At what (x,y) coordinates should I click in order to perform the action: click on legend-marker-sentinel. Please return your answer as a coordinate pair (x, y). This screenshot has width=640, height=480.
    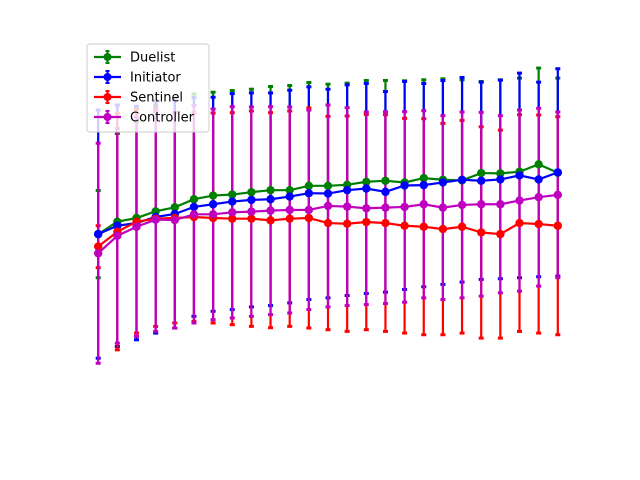
    Looking at the image, I should click on (107, 97).